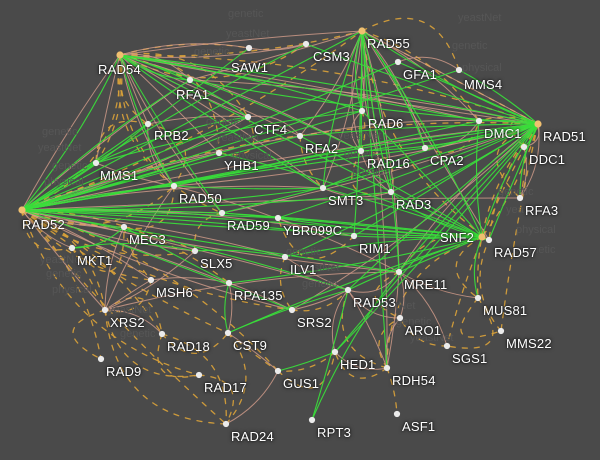 Image resolution: width=600 pixels, height=460 pixels. What do you see at coordinates (300, 136) in the screenshot?
I see `graph-node-rfa2` at bounding box center [300, 136].